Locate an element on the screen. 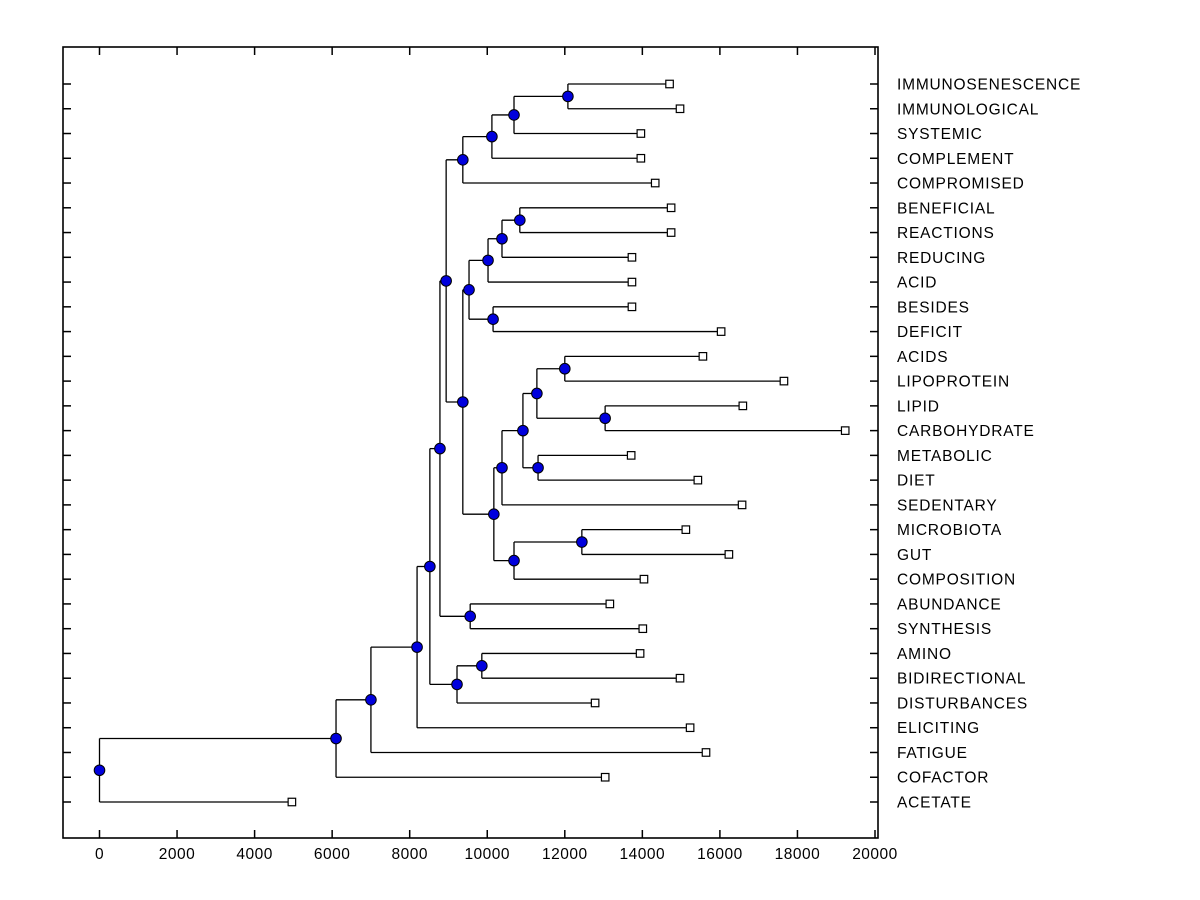 The height and width of the screenshot is (900, 1200). leaf-label: REDUCING is located at coordinates (941, 258).